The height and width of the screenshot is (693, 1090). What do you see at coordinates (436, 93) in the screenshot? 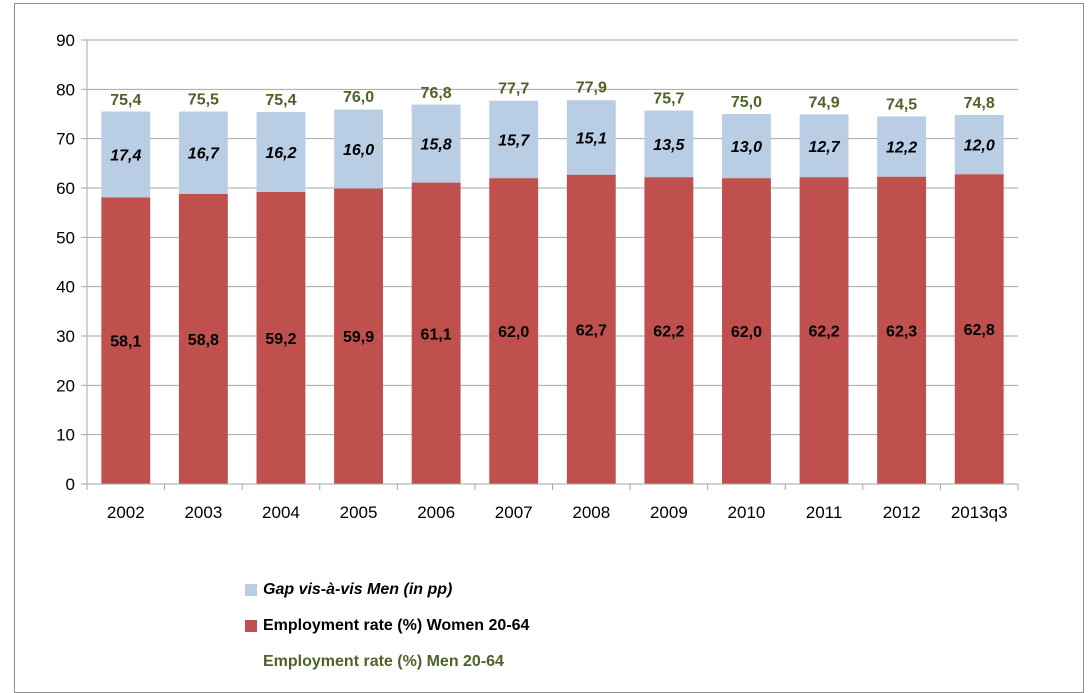
I see `data-label-men: 76,8` at bounding box center [436, 93].